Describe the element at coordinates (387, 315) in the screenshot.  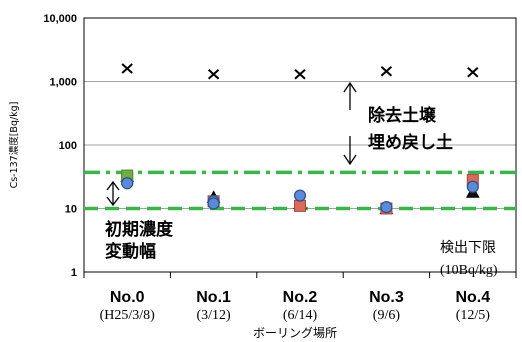
I see `x-category-date: (9/6)` at that location.